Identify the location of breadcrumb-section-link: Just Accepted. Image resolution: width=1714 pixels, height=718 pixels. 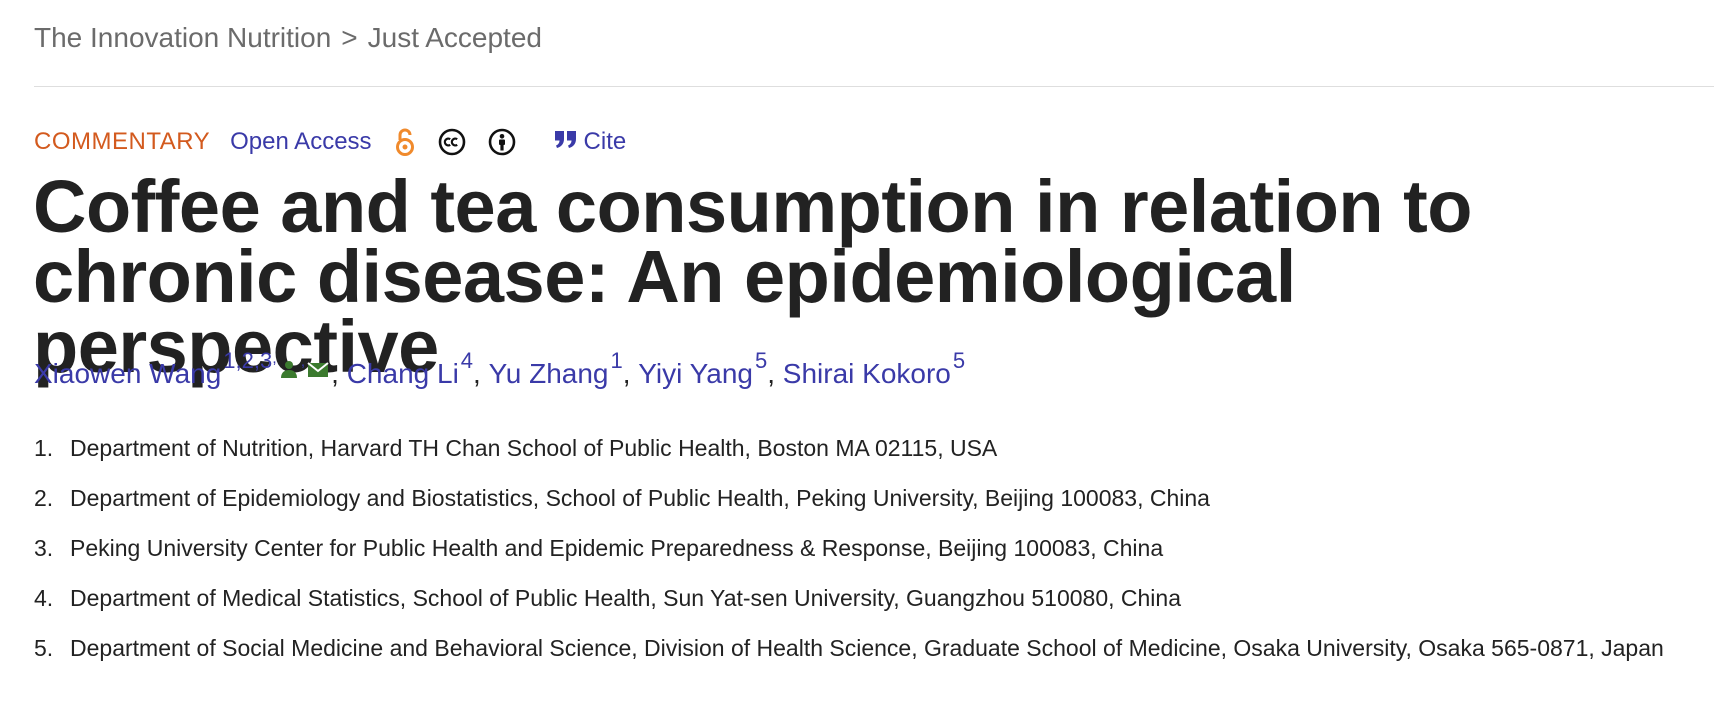
(454, 37).